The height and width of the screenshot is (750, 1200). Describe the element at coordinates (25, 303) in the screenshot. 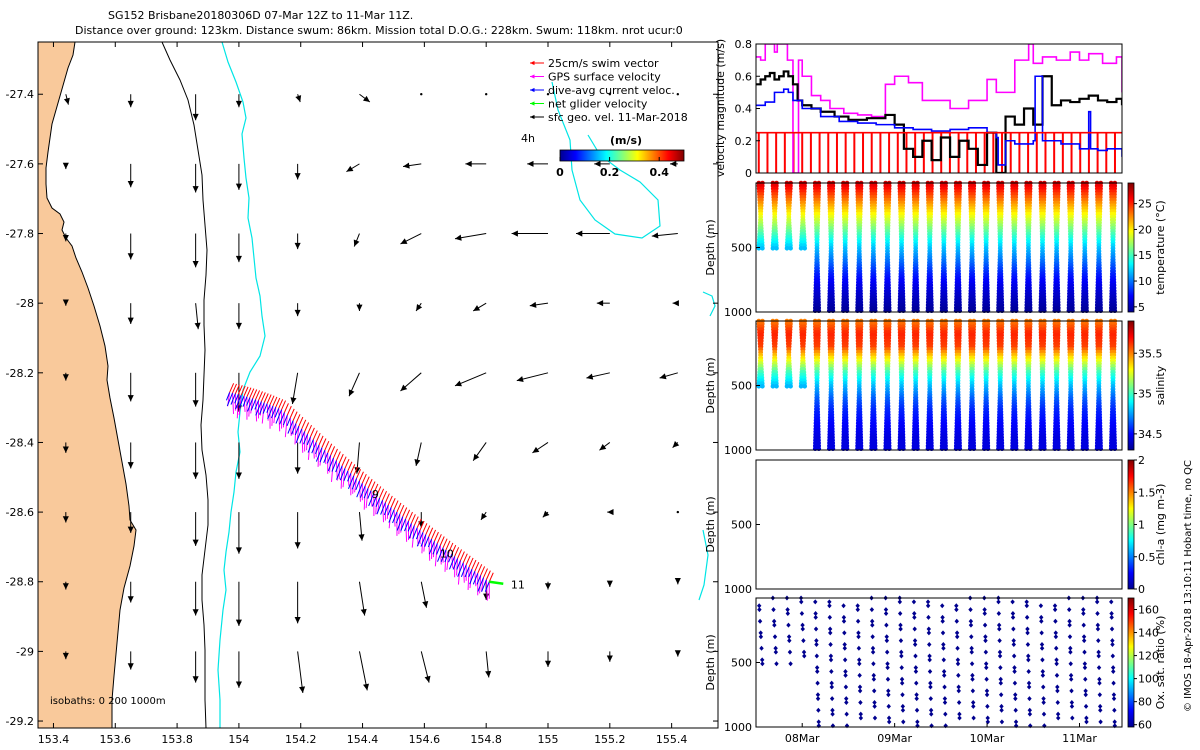

I see `map-y-tick-label: -28` at that location.